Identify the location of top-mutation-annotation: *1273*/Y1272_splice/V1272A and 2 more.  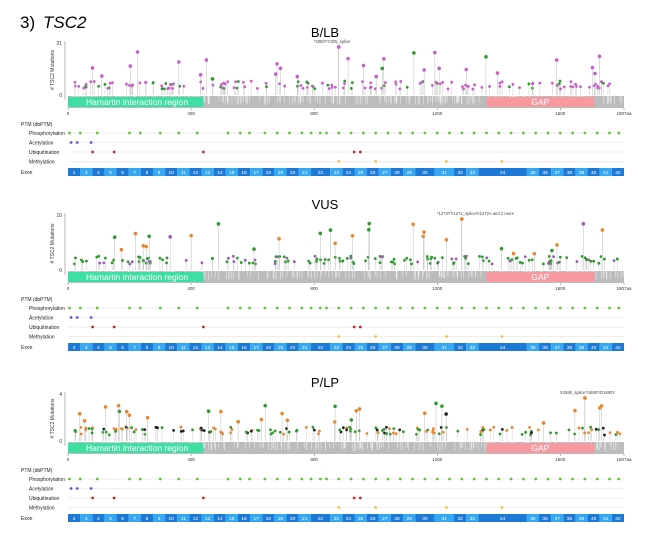
(476, 213).